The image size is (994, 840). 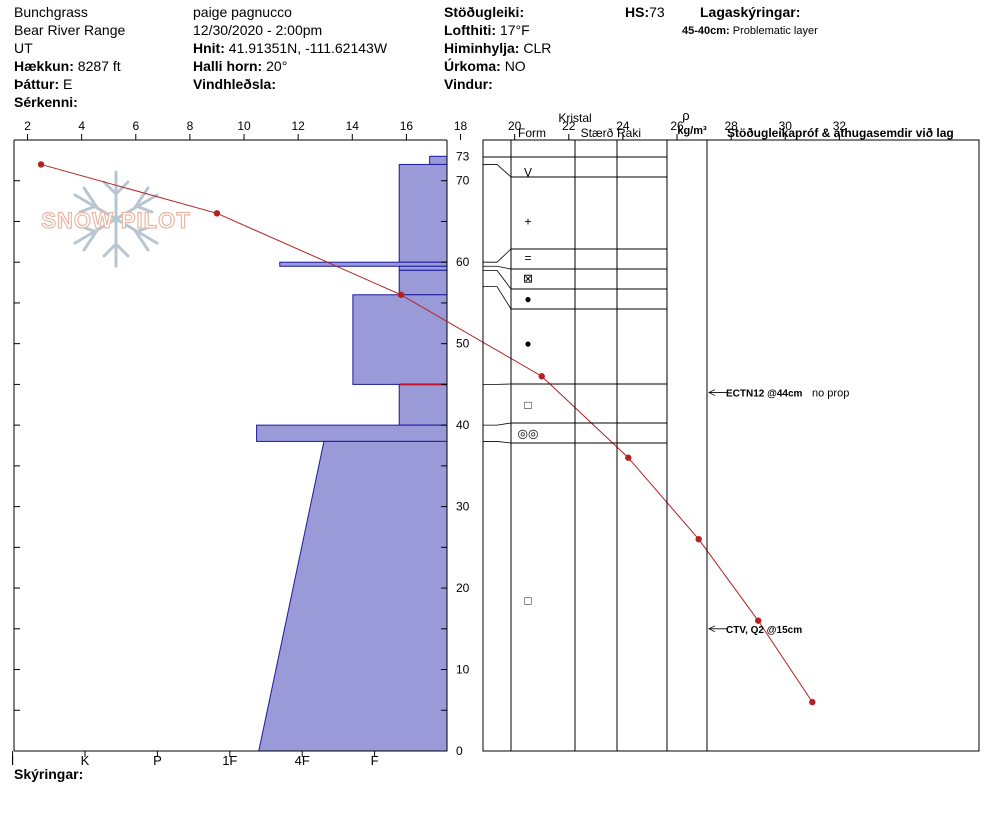 I want to click on air-temp-label: Lofthiti:, so click(x=470, y=30).